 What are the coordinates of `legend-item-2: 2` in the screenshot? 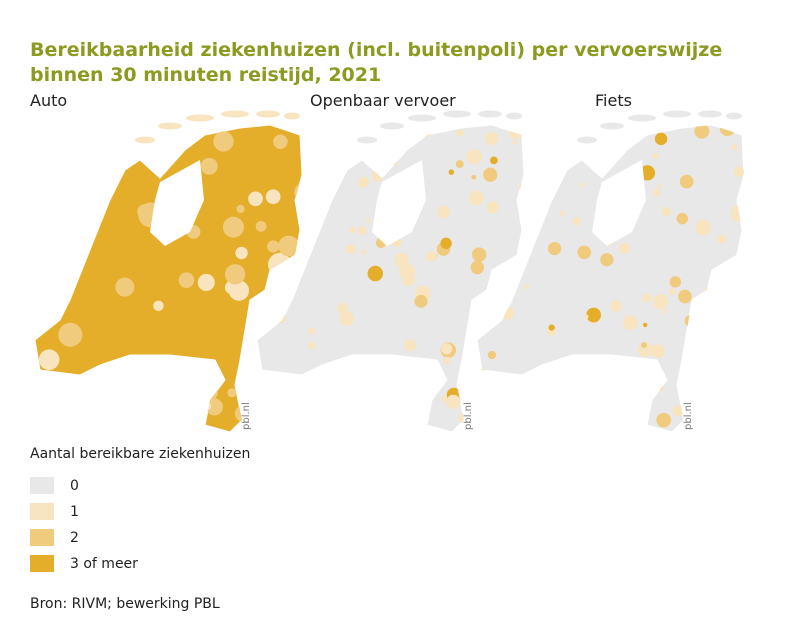 It's located at (54, 537).